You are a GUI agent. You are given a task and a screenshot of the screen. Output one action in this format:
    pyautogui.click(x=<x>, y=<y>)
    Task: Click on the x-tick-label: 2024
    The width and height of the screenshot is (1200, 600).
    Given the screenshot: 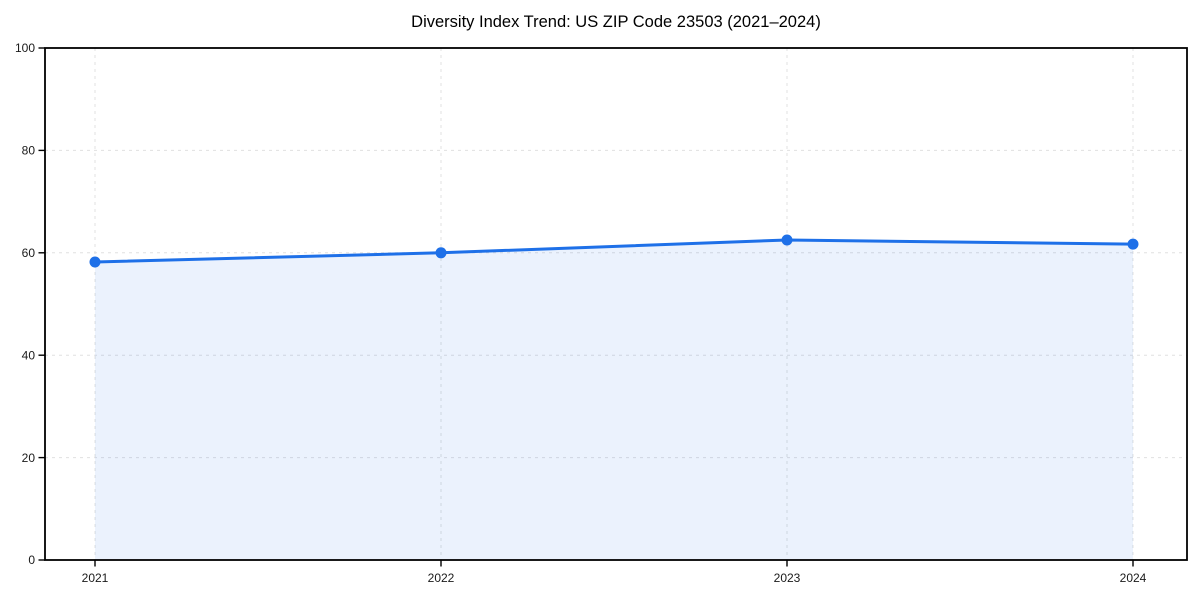 What is the action you would take?
    pyautogui.click(x=1133, y=578)
    